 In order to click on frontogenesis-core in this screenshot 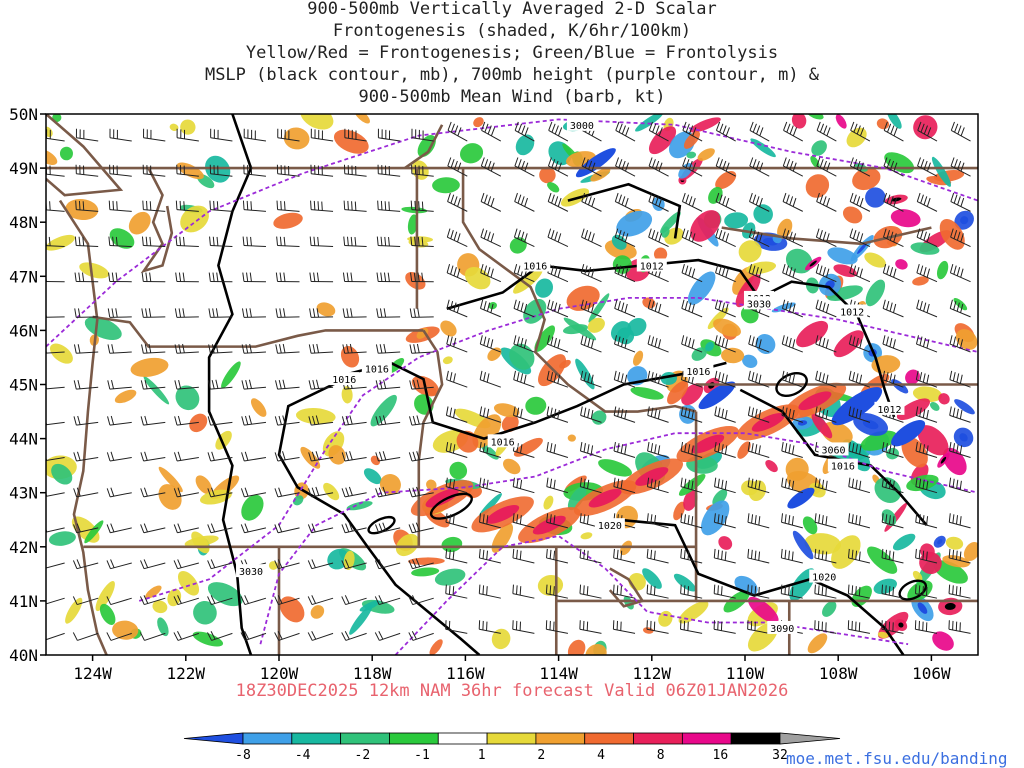, I will do `click(940, 542)`.